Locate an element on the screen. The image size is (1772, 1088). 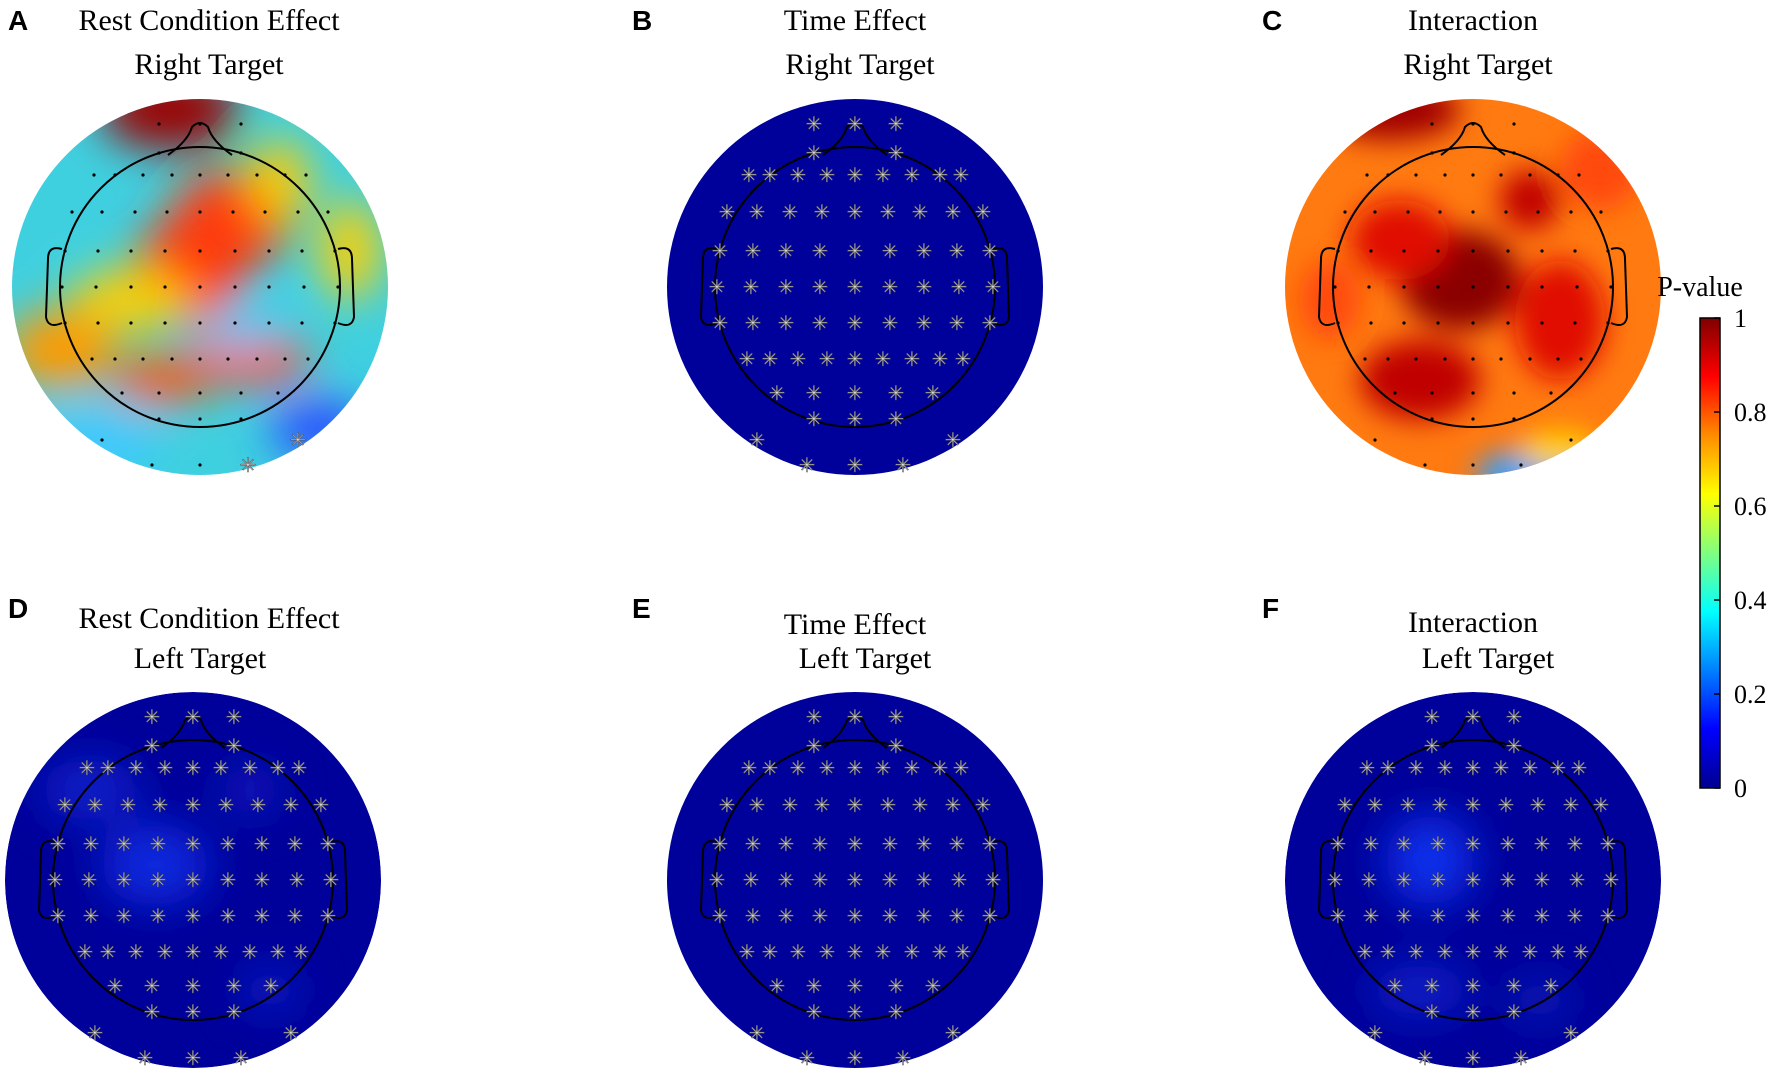
electrodes-c is located at coordinates (1473, 294).